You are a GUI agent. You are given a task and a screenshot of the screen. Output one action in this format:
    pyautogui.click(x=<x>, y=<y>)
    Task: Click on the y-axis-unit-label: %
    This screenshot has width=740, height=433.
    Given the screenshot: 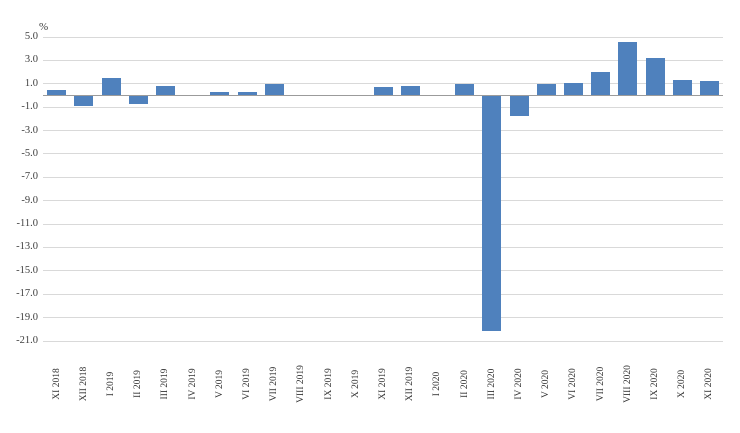 What is the action you would take?
    pyautogui.click(x=44, y=27)
    